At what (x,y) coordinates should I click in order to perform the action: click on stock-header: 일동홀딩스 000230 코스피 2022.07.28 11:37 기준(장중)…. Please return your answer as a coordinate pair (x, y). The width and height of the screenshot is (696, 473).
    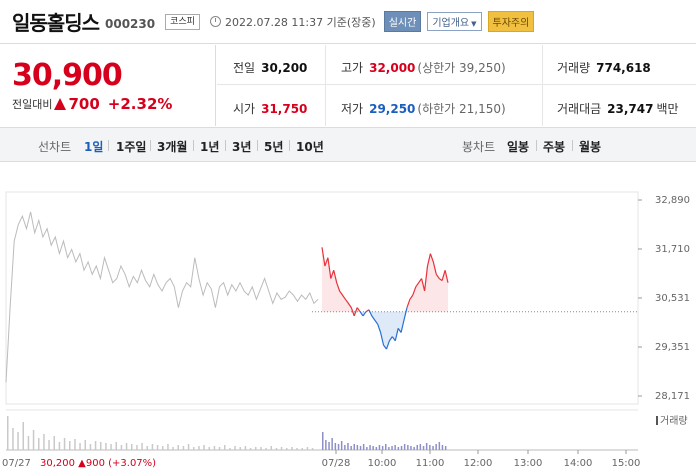
    Looking at the image, I should click on (348, 22).